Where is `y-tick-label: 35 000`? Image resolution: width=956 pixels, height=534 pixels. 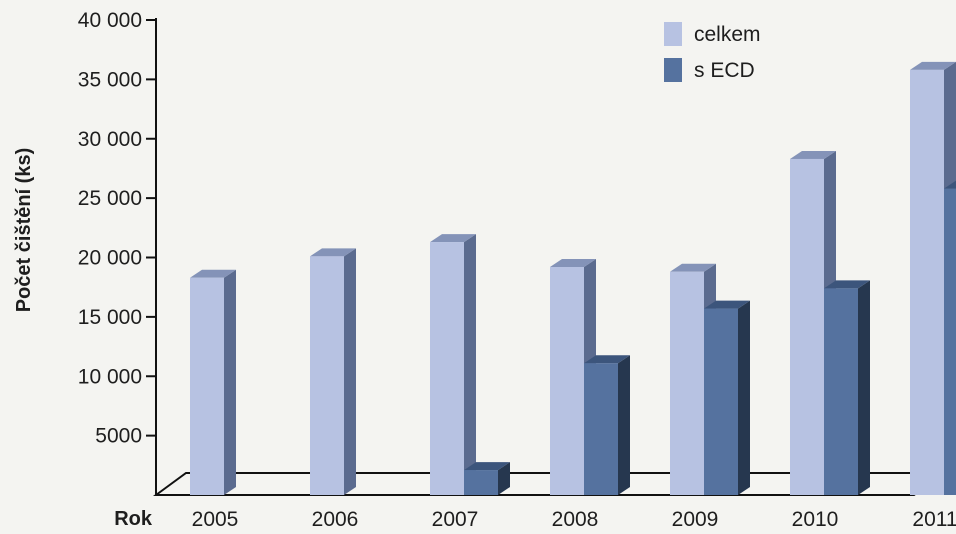
y-tick-label: 35 000 is located at coordinates (110, 79).